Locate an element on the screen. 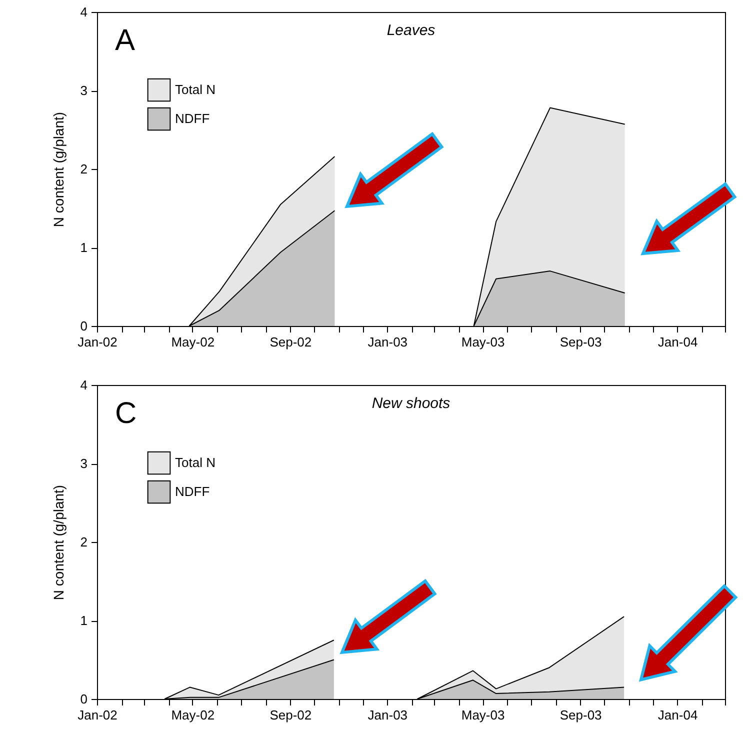  text: New shoots is located at coordinates (411, 403).